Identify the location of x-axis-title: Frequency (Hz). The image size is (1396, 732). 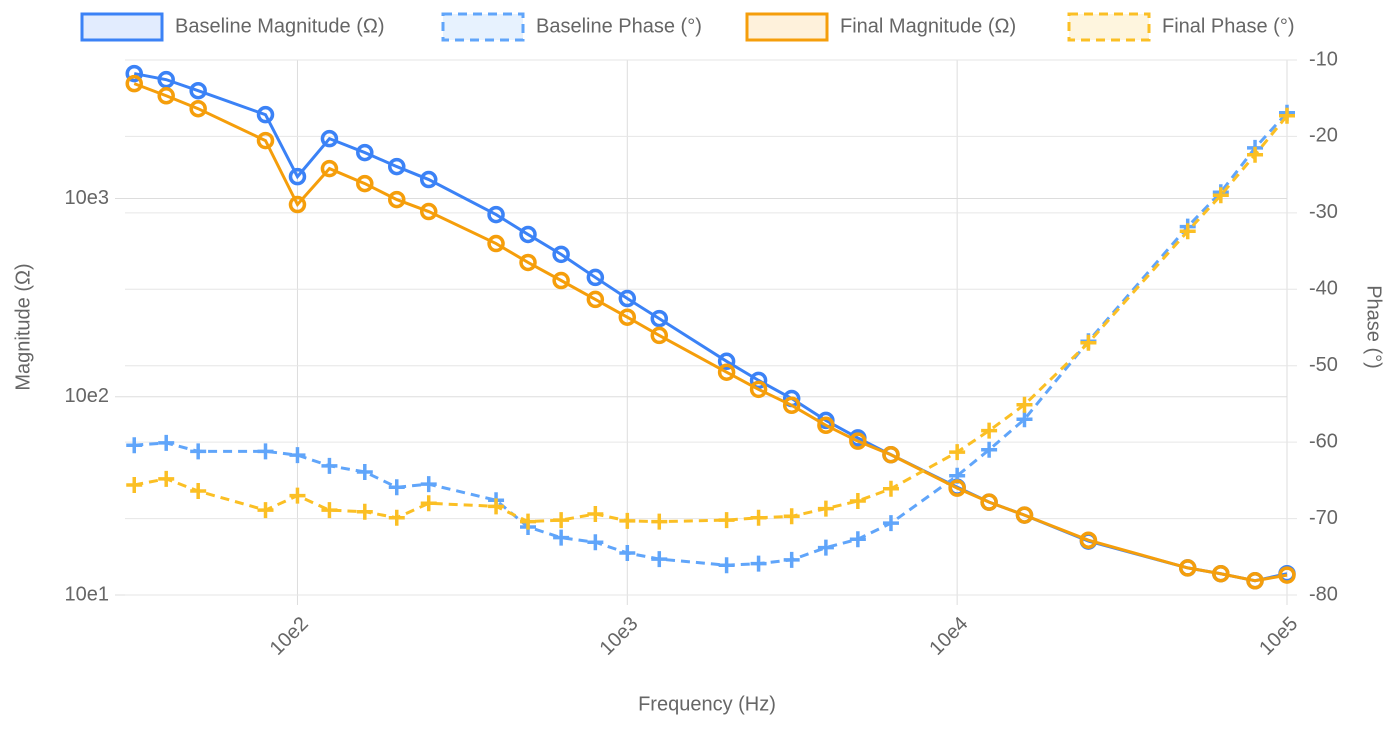
(707, 704).